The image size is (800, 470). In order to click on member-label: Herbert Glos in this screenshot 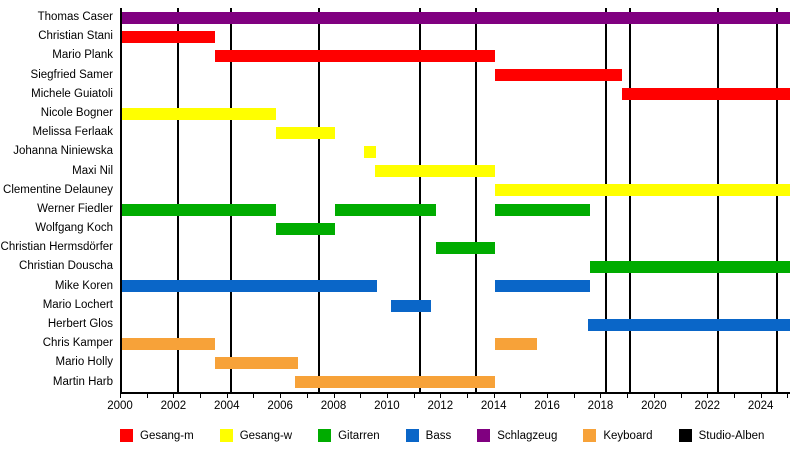, I will do `click(80, 324)`.